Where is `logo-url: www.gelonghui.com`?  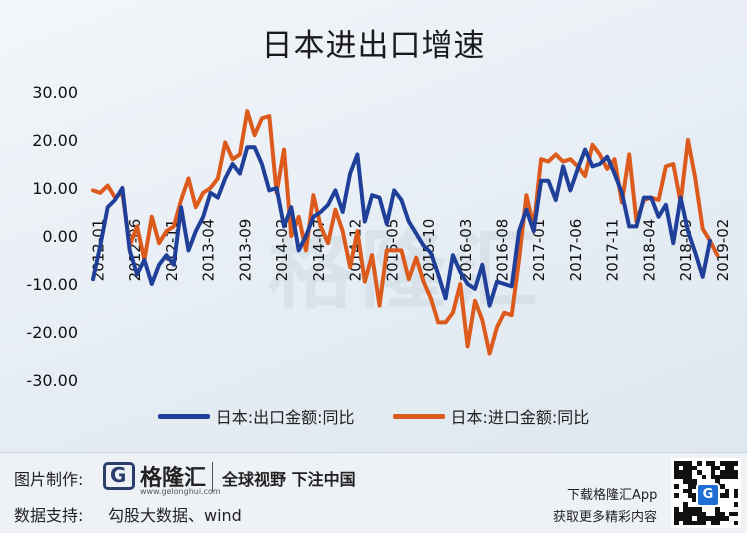
logo-url: www.gelonghui.com is located at coordinates (180, 491).